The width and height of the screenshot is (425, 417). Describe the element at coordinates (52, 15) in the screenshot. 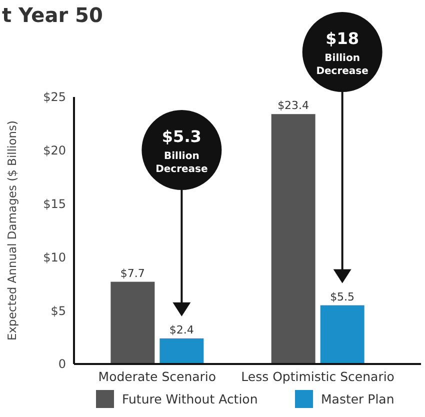

I see `chart-title: t Year 50` at that location.